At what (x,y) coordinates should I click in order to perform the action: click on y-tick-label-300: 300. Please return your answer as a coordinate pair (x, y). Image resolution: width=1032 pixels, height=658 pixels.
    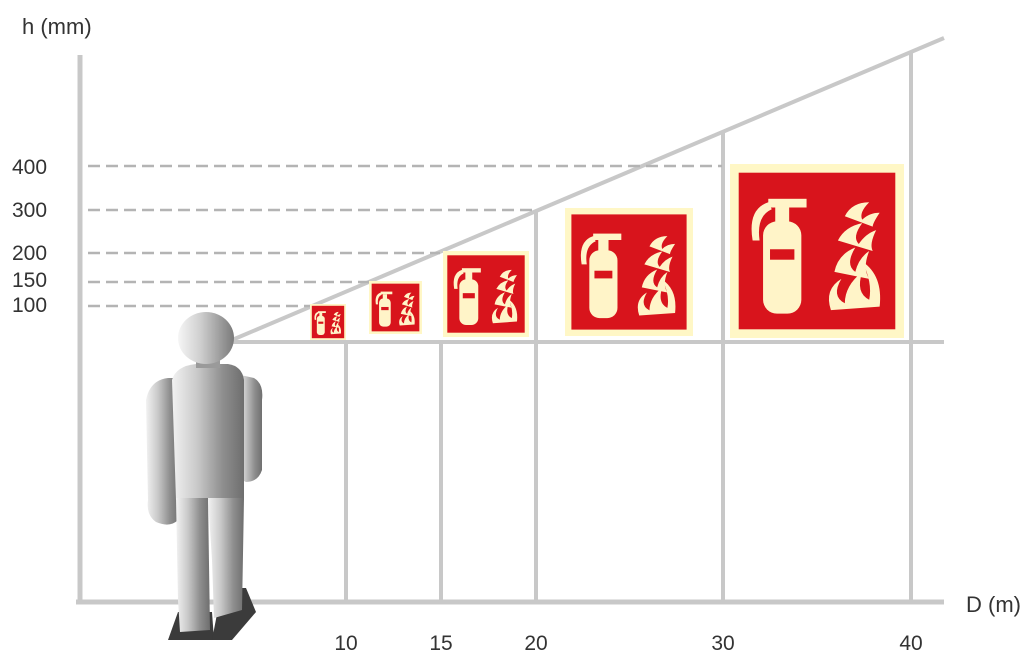
    Looking at the image, I should click on (29, 210).